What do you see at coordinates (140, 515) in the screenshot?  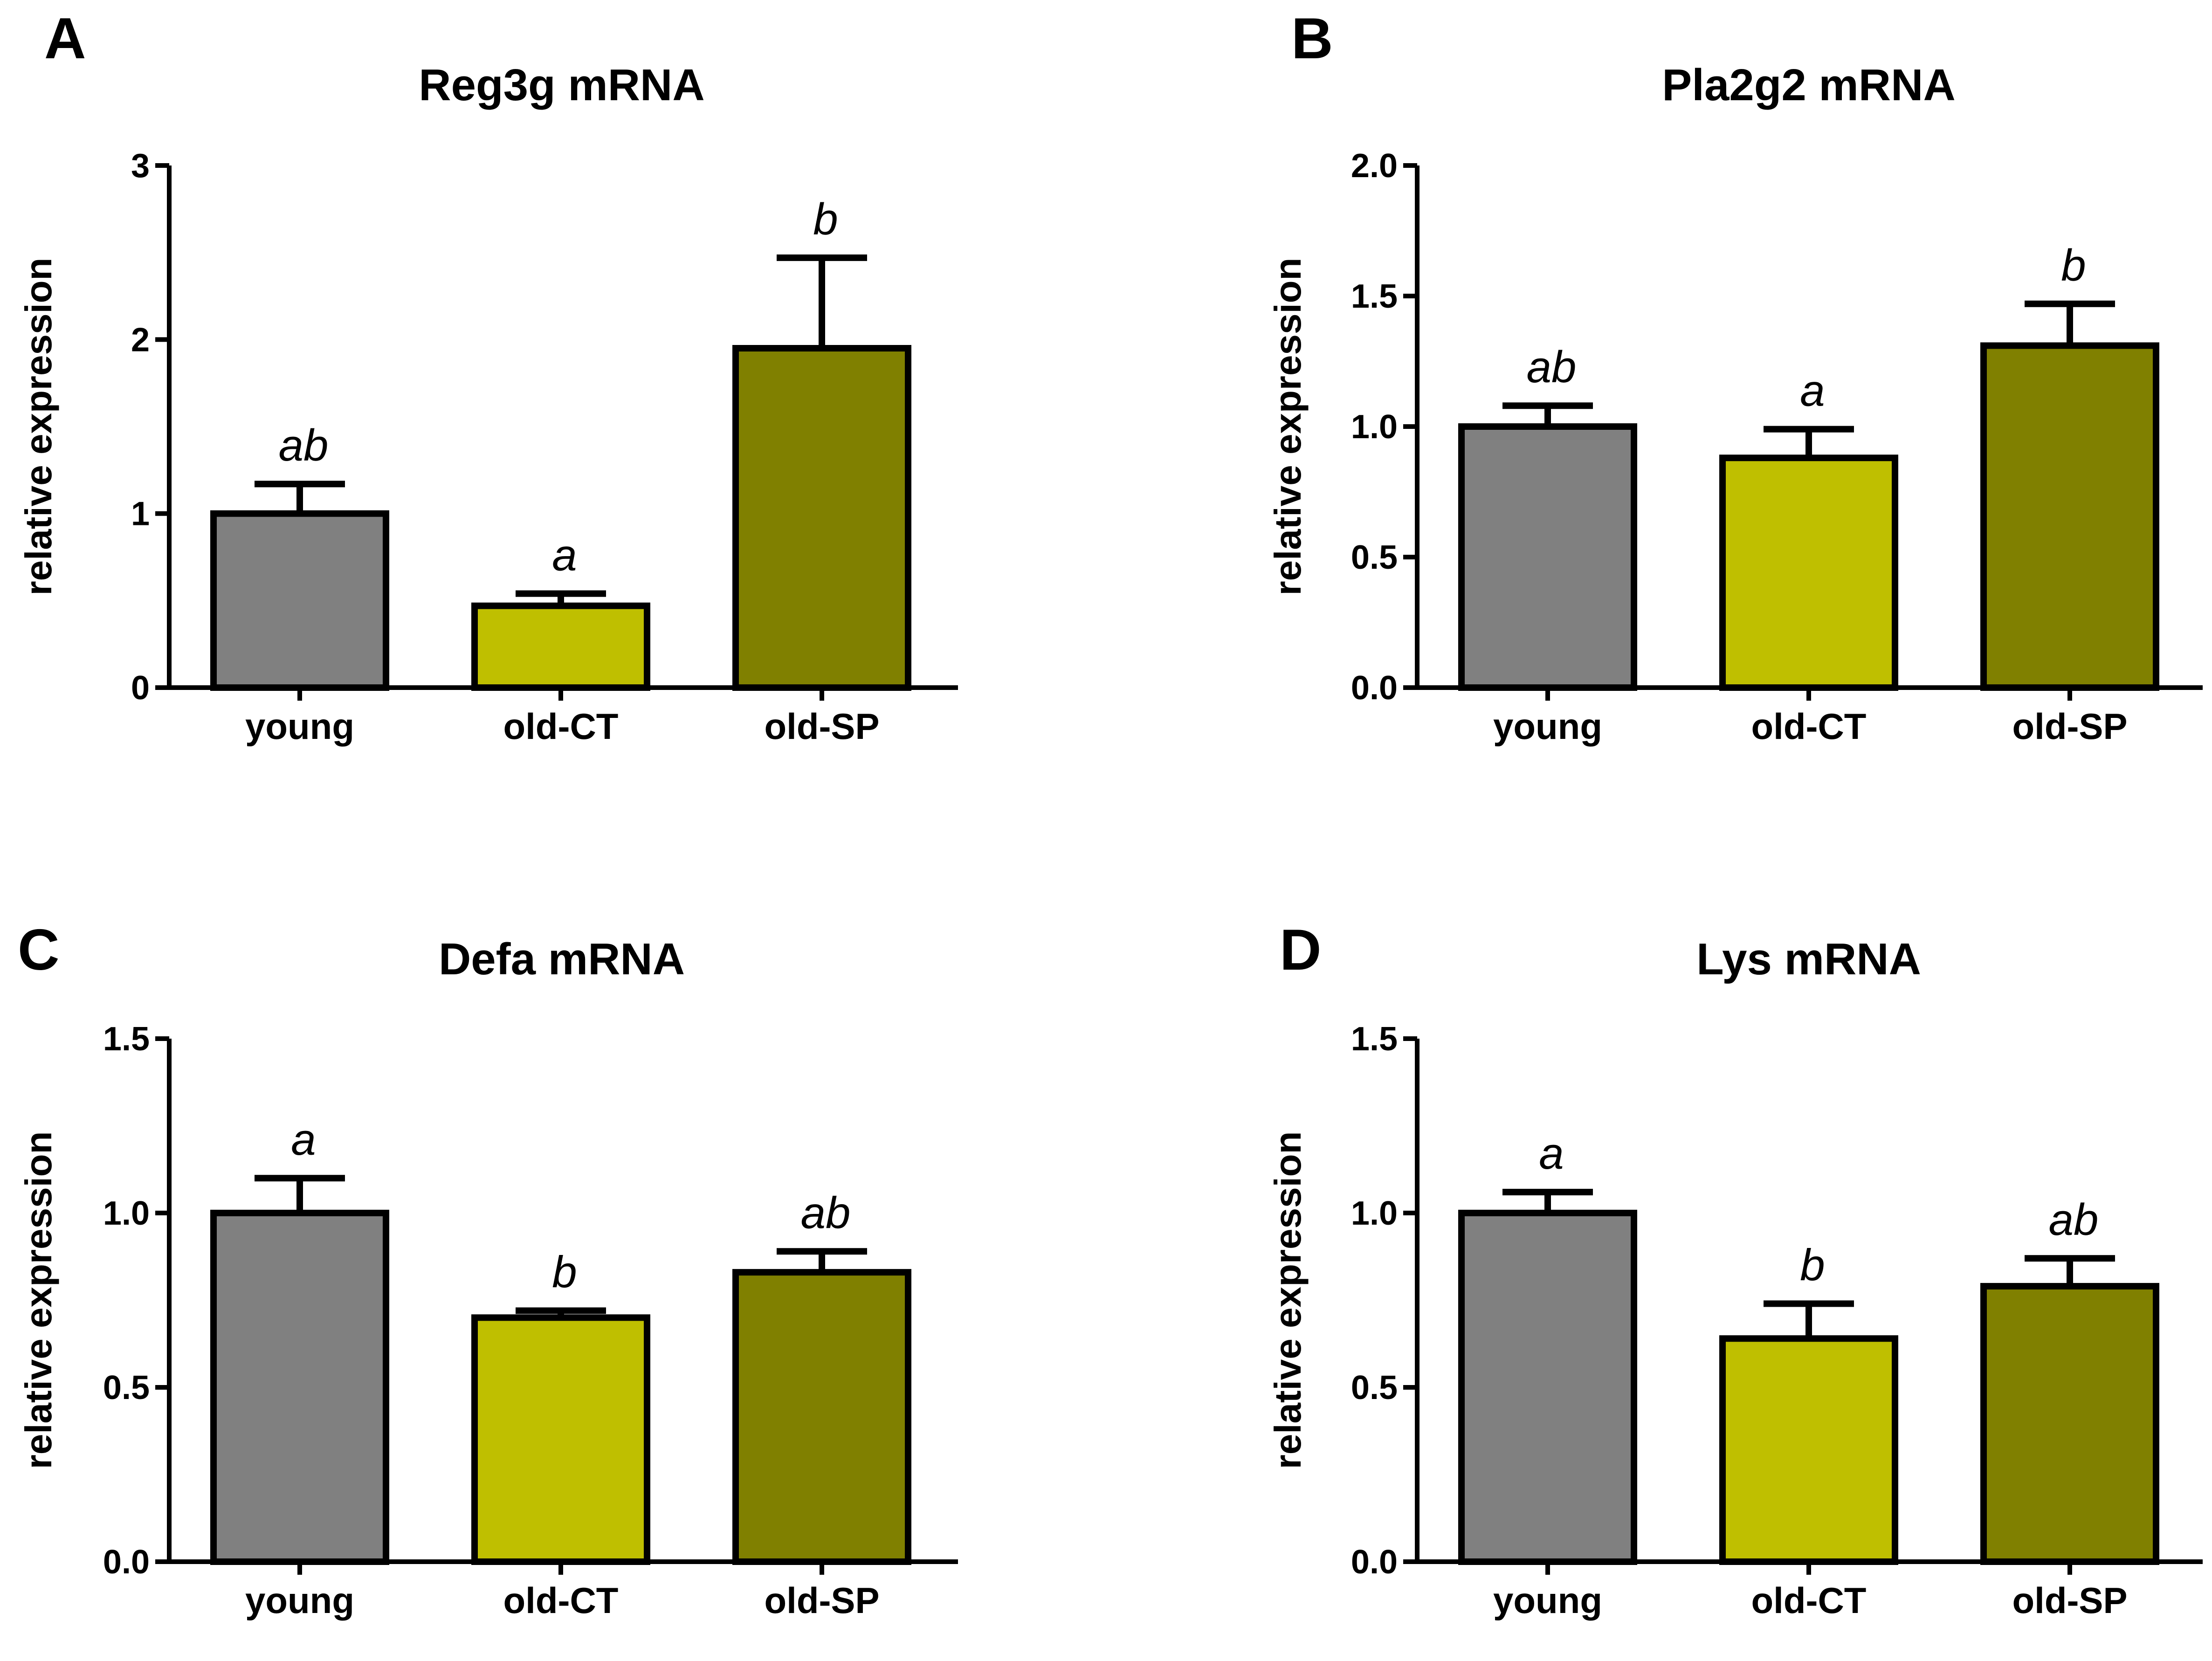 I see `y-tick-label: 1` at bounding box center [140, 515].